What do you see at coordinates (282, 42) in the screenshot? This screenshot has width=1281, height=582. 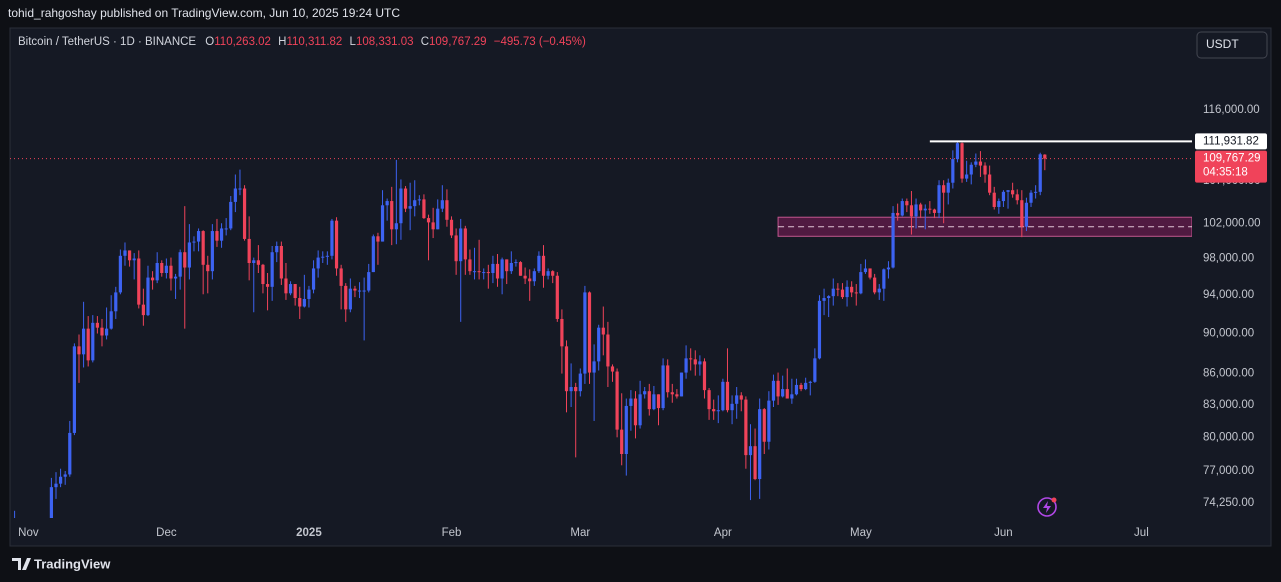 I see `ohlc-key: H` at bounding box center [282, 42].